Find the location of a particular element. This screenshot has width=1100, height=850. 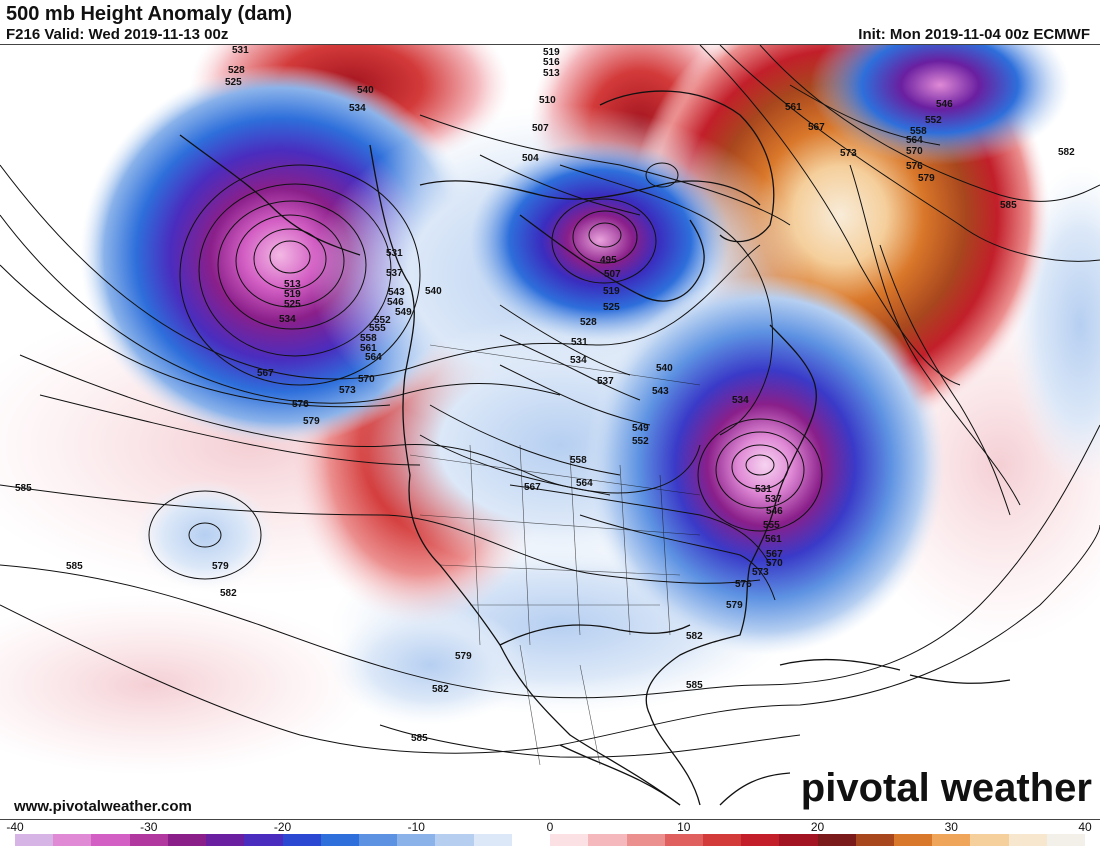

hudson-bay-coast is located at coordinates (612, 258).